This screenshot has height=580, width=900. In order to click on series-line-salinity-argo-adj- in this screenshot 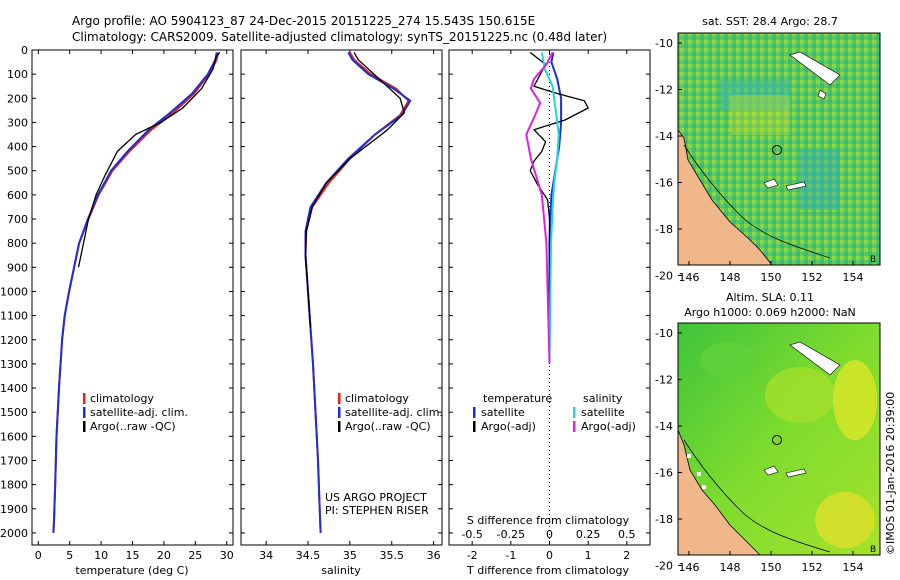, I will do `click(539, 207)`.